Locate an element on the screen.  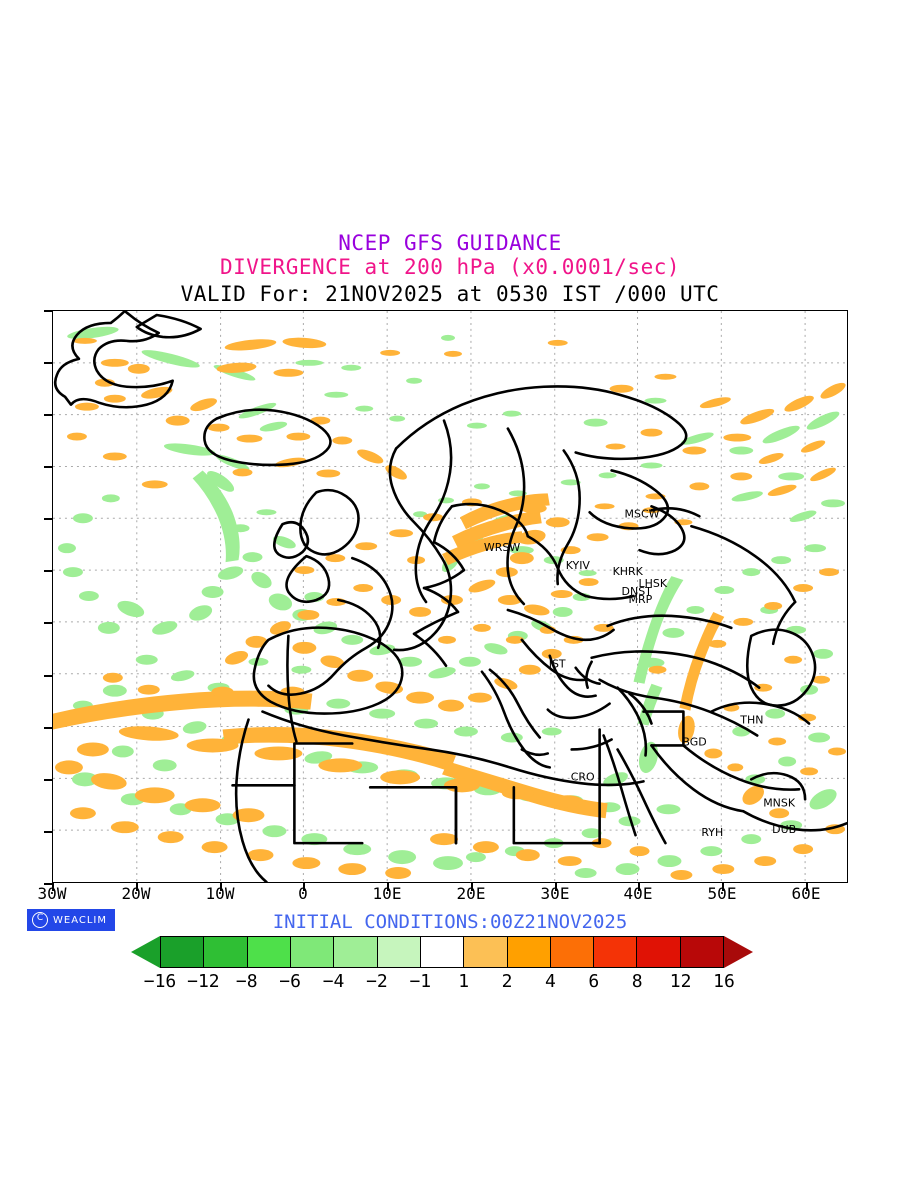
colorbar is located at coordinates (442, 952).